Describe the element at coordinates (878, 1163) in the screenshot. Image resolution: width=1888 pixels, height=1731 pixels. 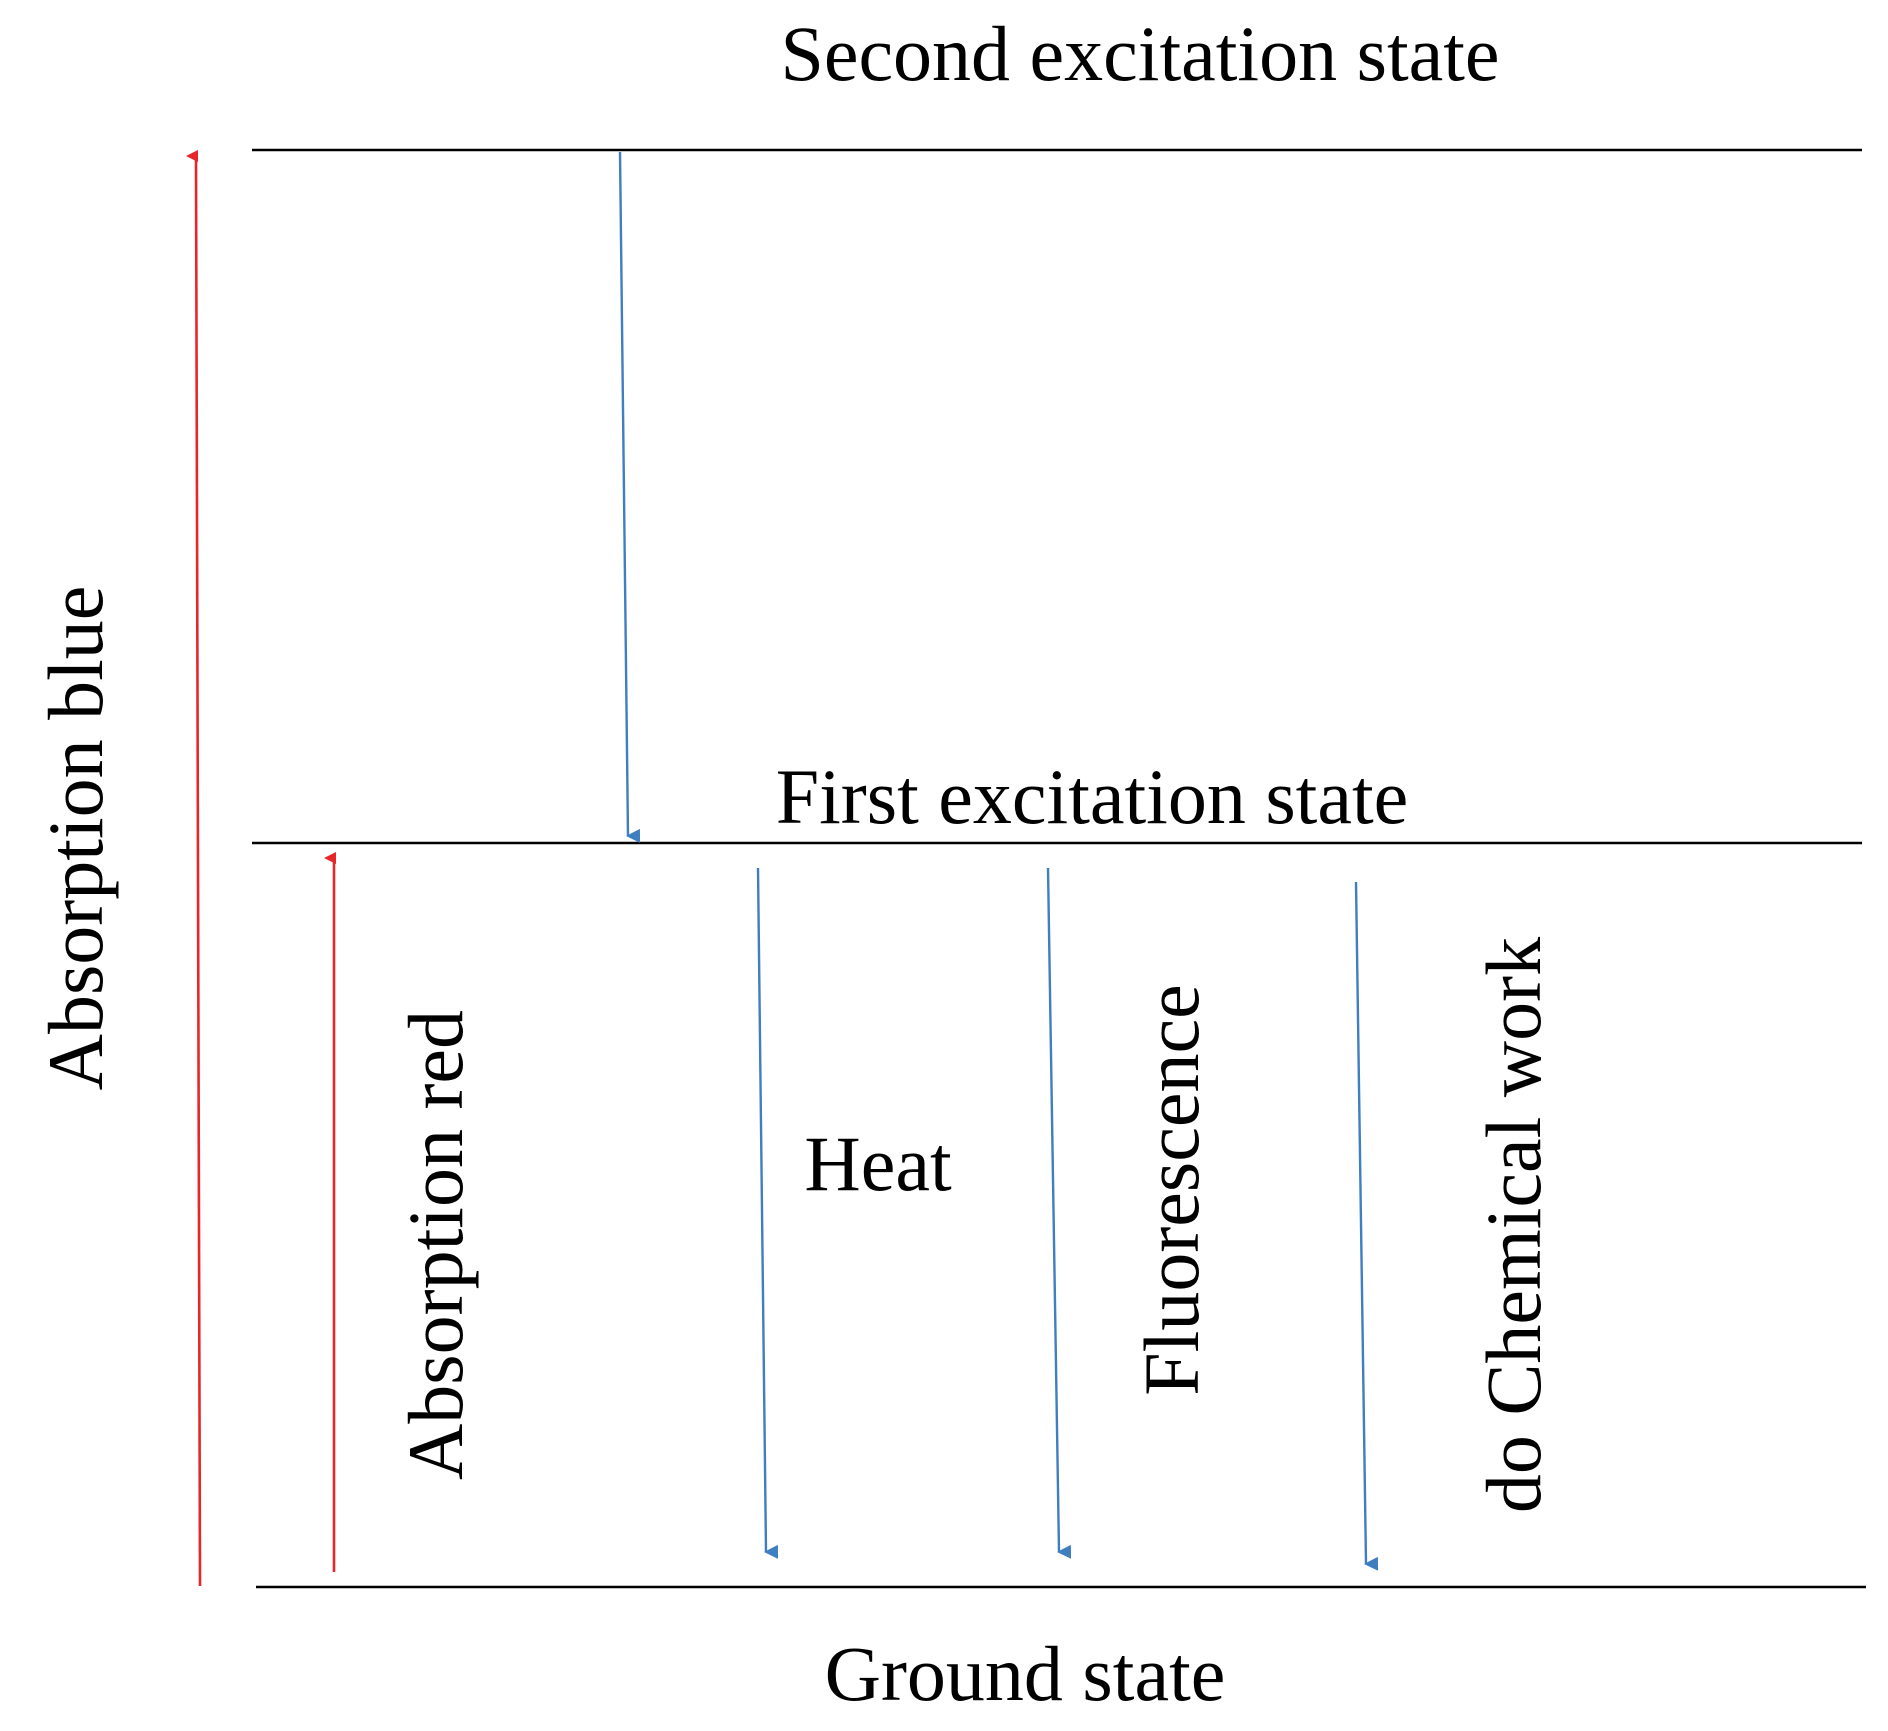
I see `heat-label: Heat` at that location.